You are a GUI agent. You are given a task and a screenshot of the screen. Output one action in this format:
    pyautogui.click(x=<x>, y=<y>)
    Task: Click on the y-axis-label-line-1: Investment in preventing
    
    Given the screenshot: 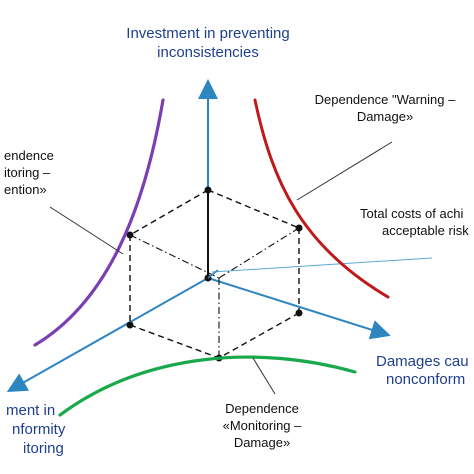 What is the action you would take?
    pyautogui.click(x=207, y=33)
    